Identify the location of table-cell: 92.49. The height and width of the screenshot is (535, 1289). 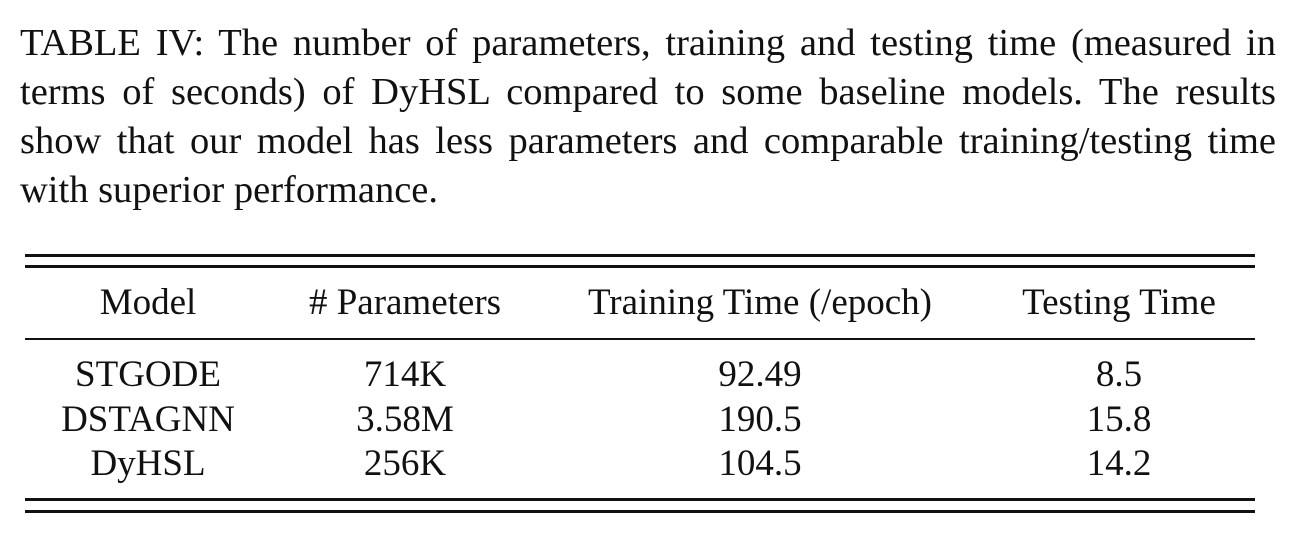
(760, 374).